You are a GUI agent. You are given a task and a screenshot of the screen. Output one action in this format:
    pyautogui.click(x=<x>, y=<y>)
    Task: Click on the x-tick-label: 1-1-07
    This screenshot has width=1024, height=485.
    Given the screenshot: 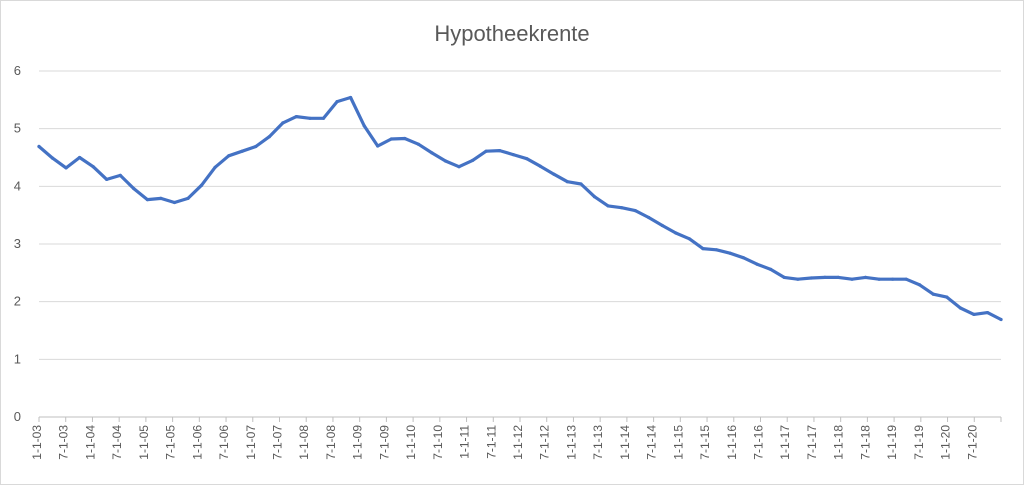 What is the action you would take?
    pyautogui.click(x=251, y=442)
    